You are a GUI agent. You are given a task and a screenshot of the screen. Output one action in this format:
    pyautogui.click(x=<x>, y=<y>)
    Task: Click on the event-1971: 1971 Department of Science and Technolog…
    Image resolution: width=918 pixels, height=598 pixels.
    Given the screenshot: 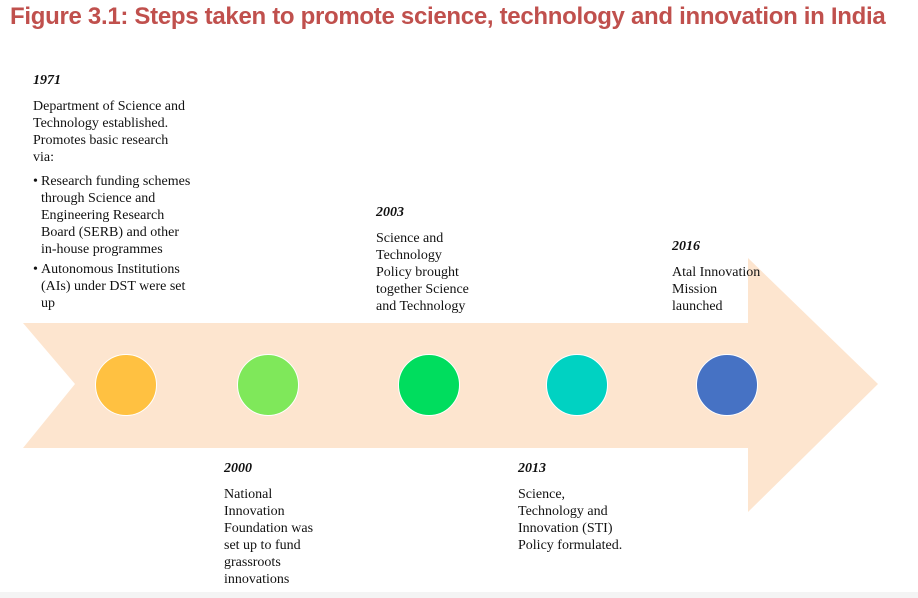 What is the action you would take?
    pyautogui.click(x=138, y=193)
    